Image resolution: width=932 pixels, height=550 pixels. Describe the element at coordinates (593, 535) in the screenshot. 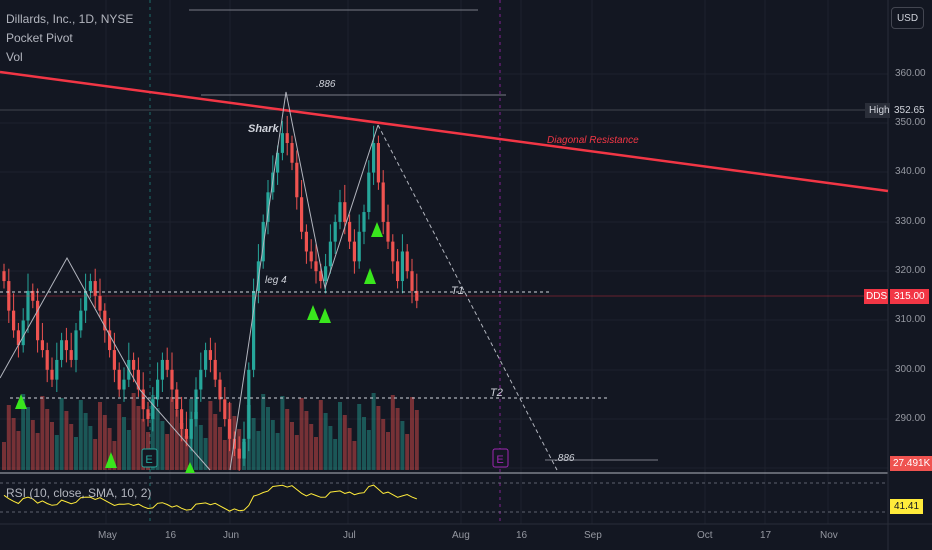

I see `time-tick: Sep` at that location.